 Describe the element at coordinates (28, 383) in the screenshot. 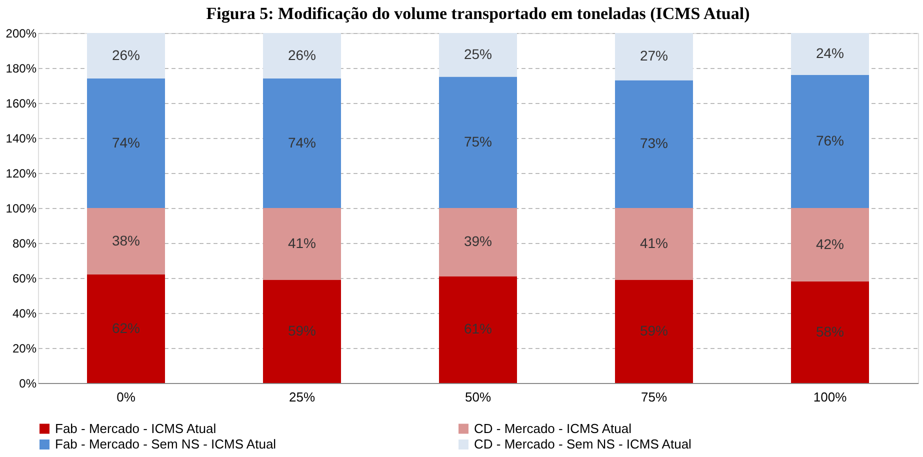

I see `y-tick-label: 0%` at that location.